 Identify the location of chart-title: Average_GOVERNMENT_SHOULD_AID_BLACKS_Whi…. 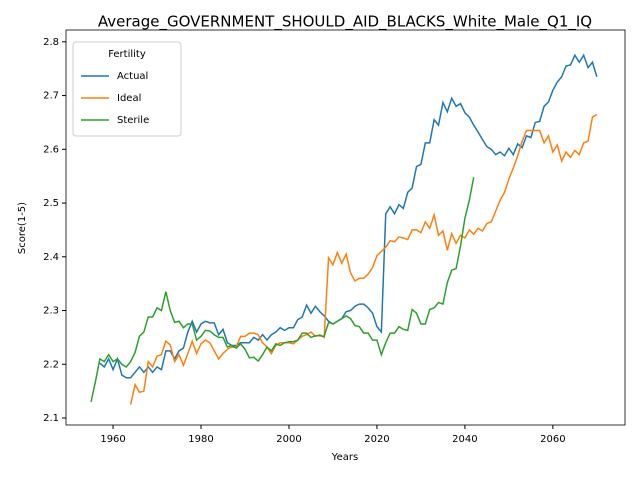
(345, 22).